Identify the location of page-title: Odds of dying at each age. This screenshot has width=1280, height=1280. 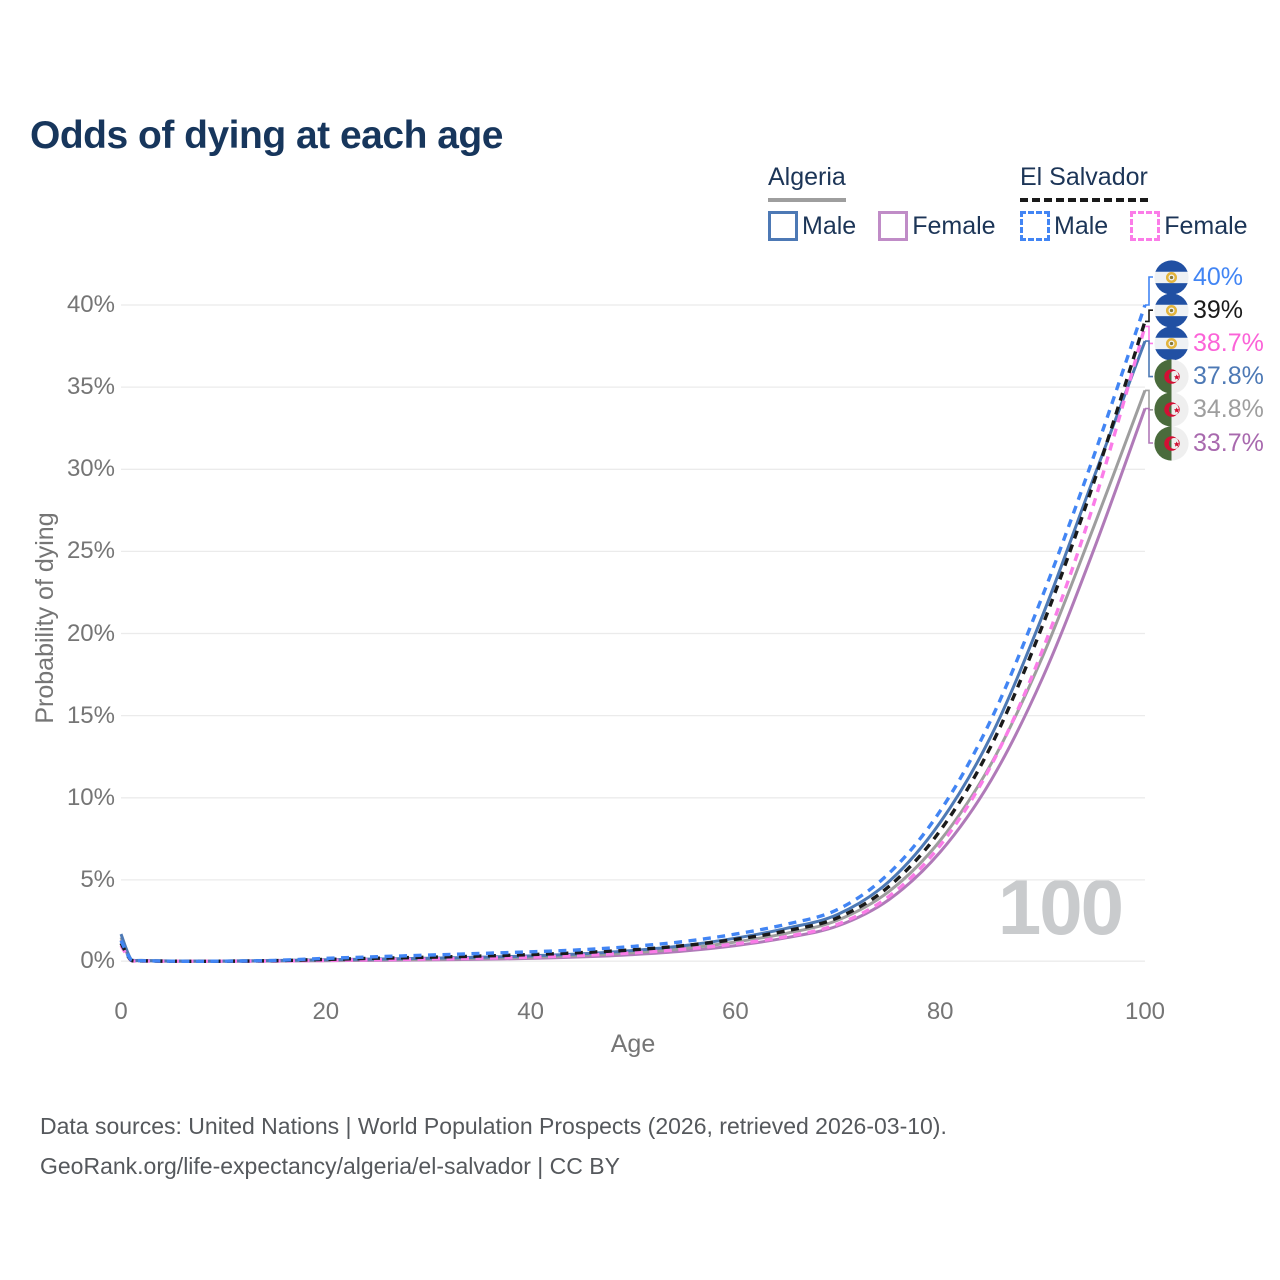
(266, 136).